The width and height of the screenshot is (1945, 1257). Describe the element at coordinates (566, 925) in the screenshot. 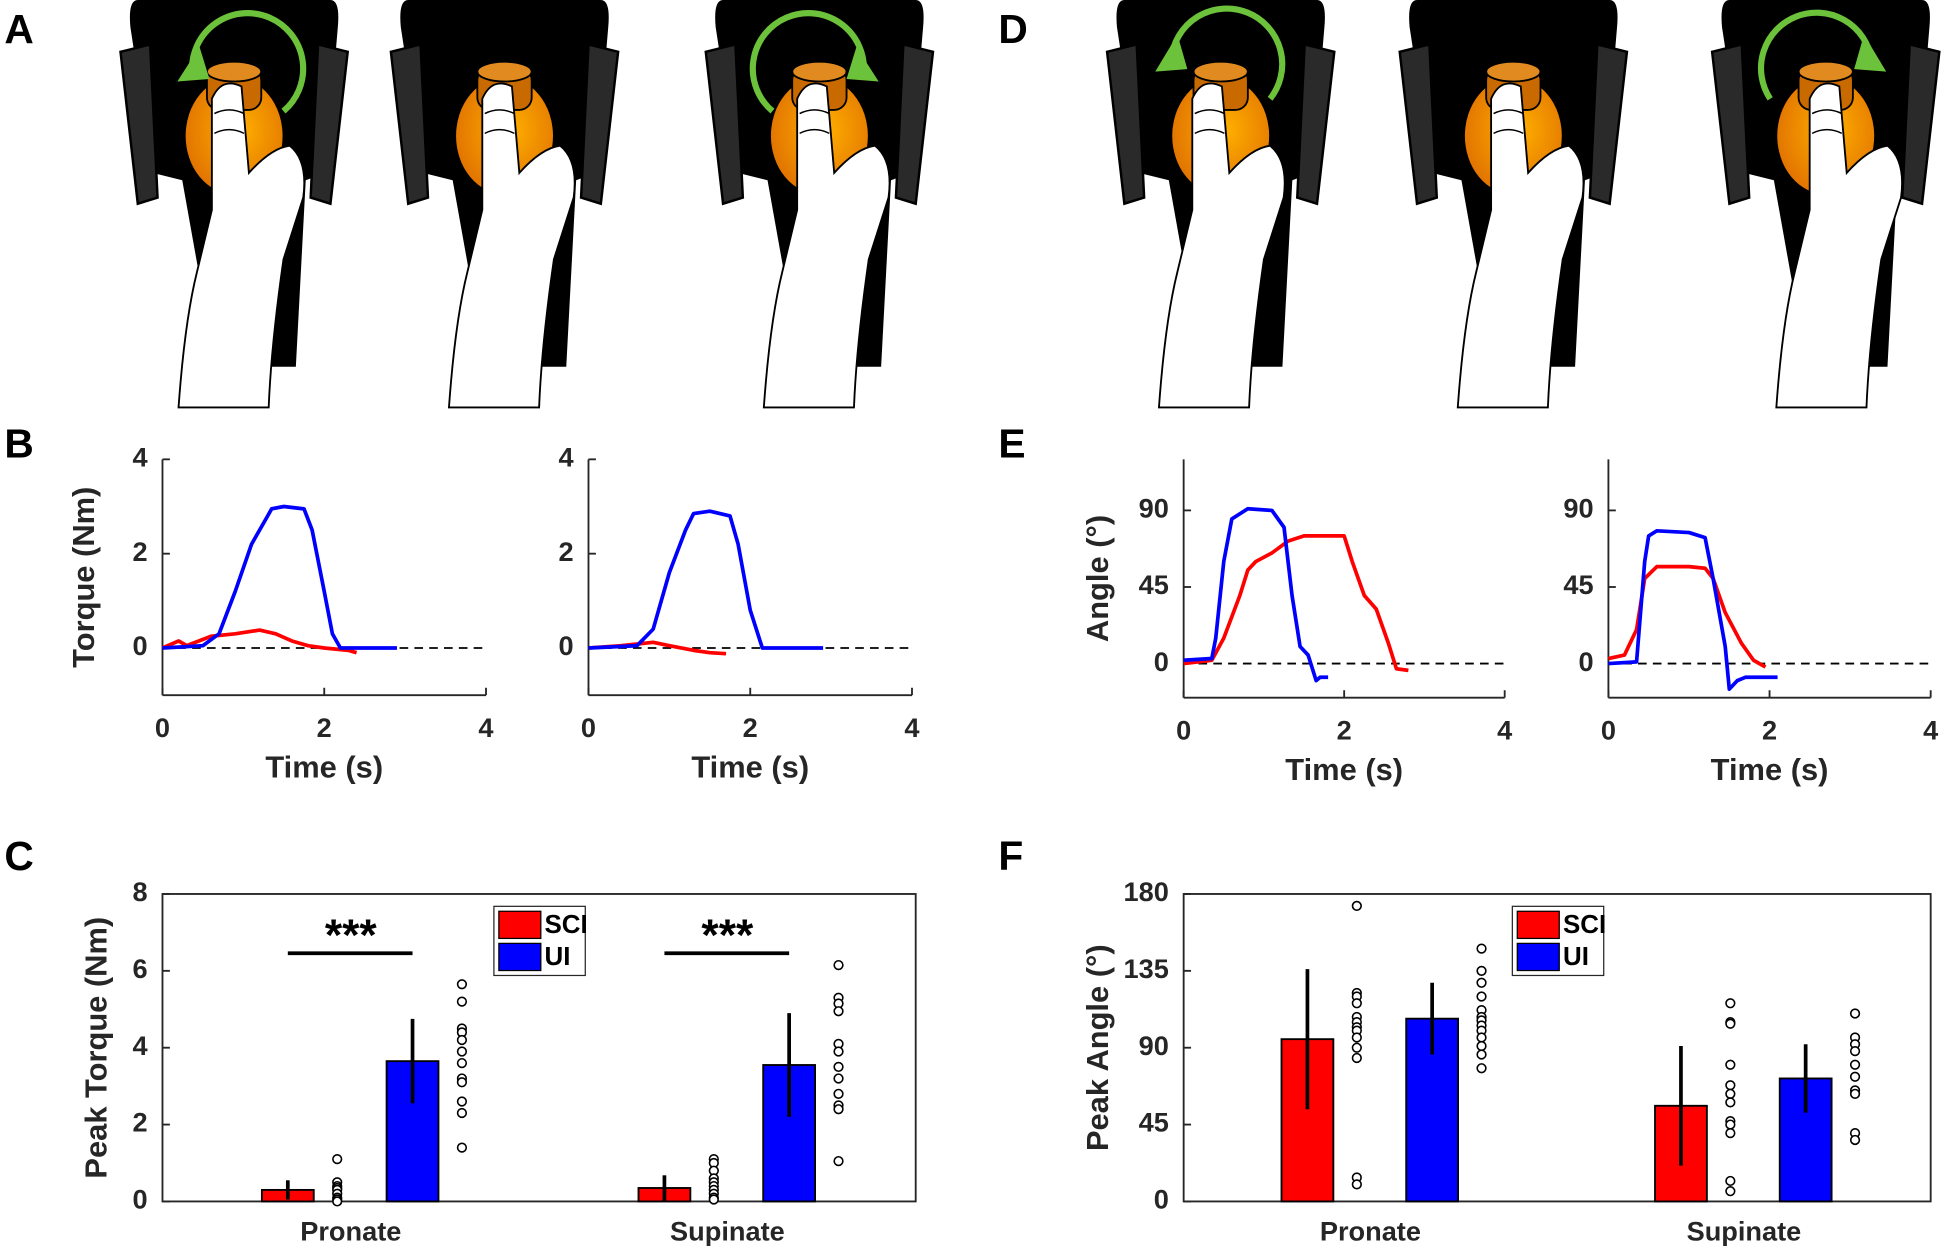

I see `legend-label: SCI` at that location.